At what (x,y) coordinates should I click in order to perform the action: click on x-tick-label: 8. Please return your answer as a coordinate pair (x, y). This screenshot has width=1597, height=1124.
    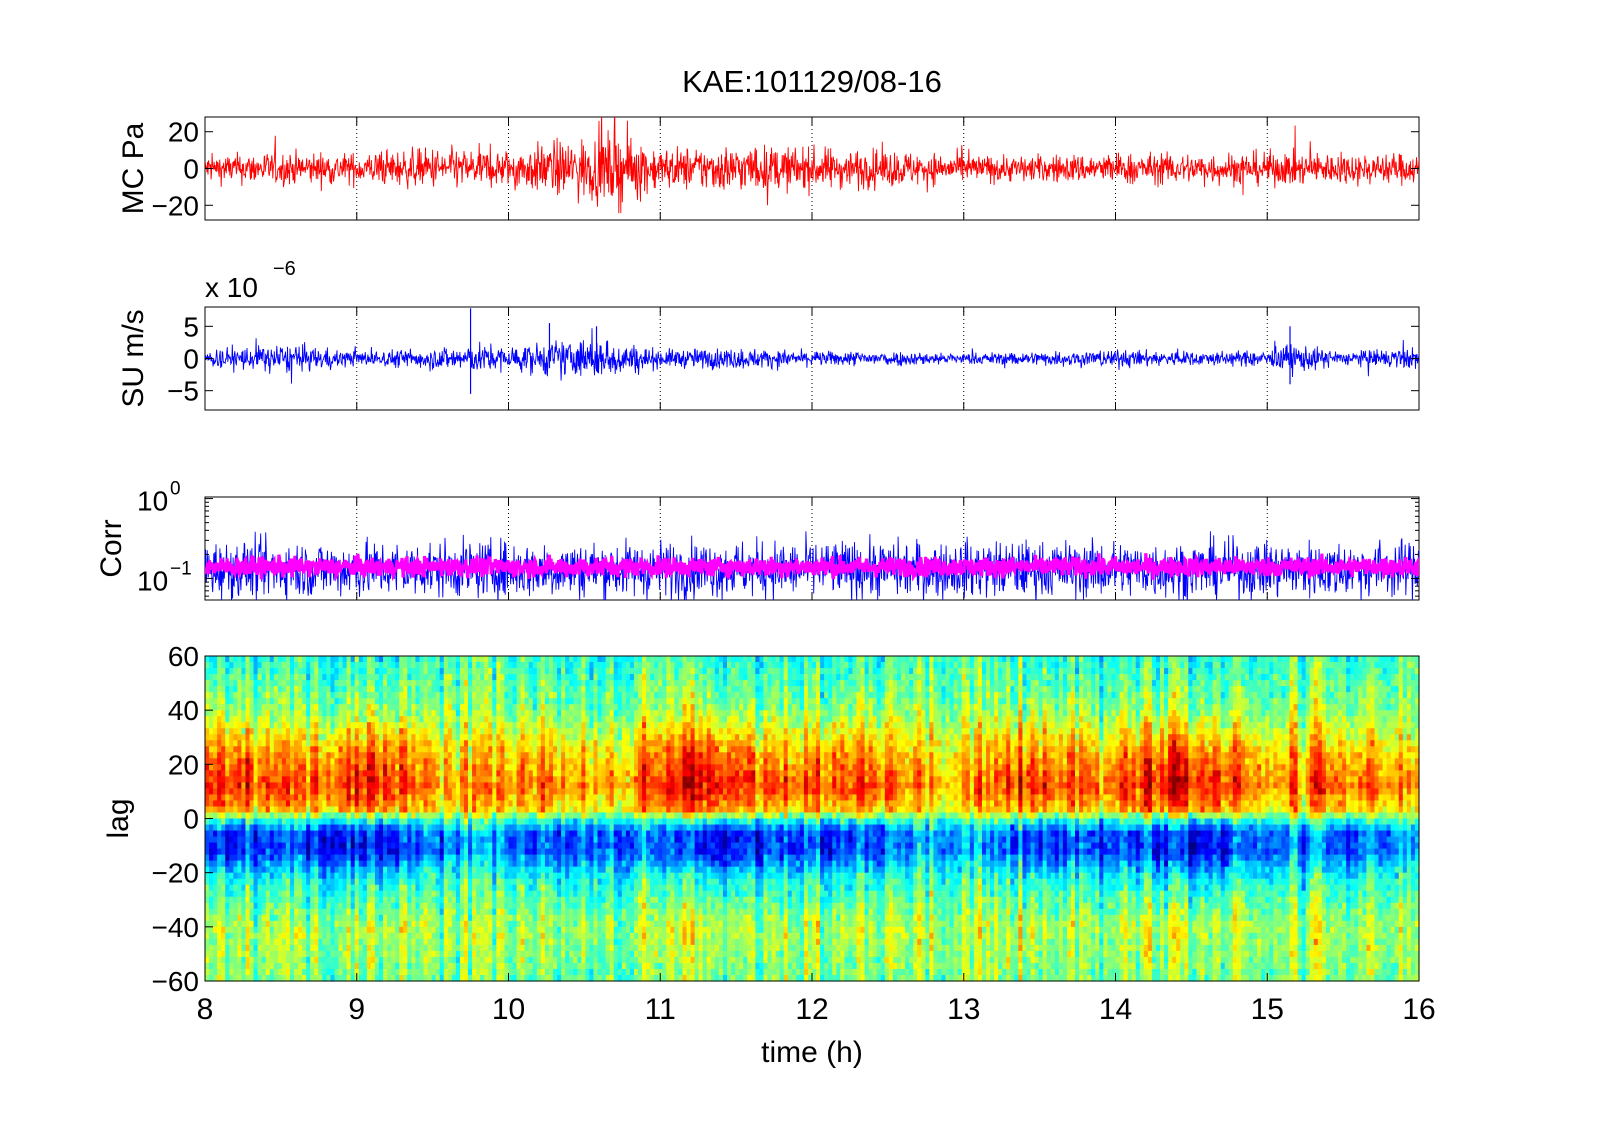
    Looking at the image, I should click on (205, 1009).